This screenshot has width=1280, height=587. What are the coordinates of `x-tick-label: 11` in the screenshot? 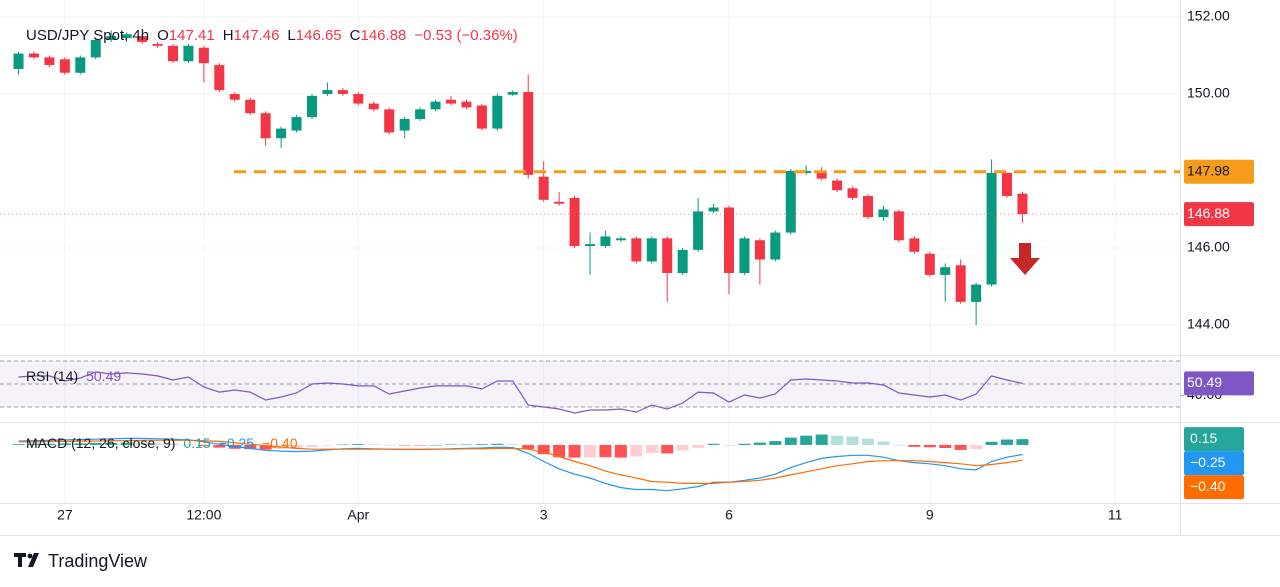 It's located at (1115, 515).